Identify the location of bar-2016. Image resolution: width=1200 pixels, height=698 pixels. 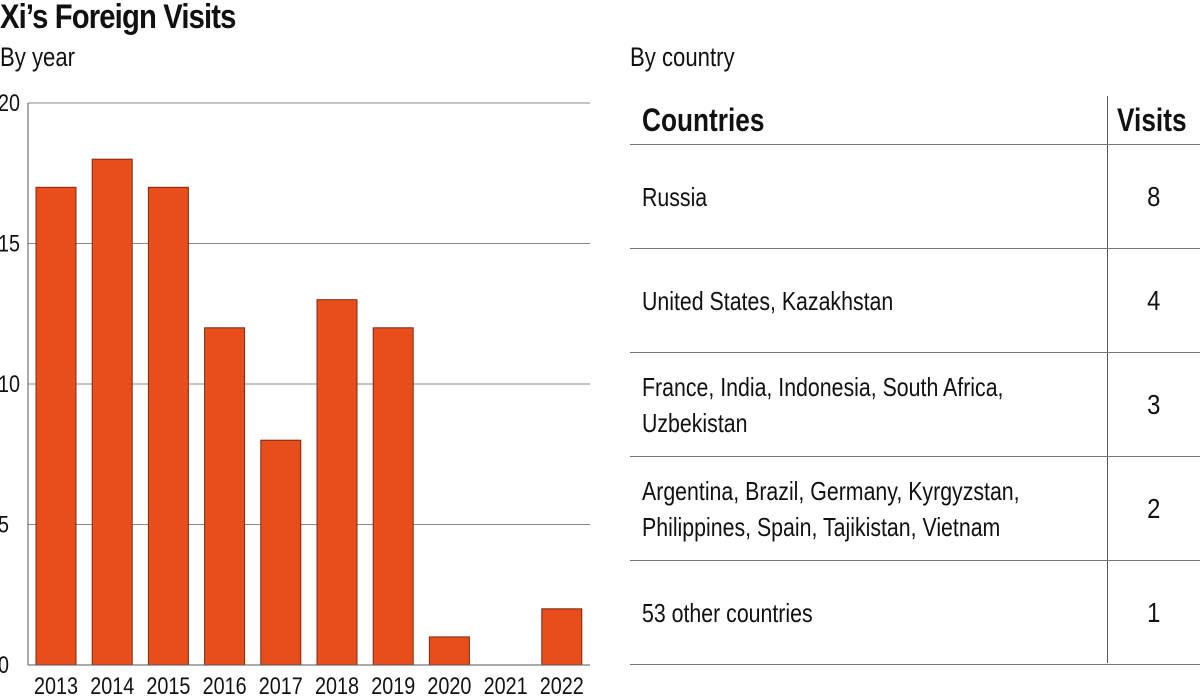
(225, 496).